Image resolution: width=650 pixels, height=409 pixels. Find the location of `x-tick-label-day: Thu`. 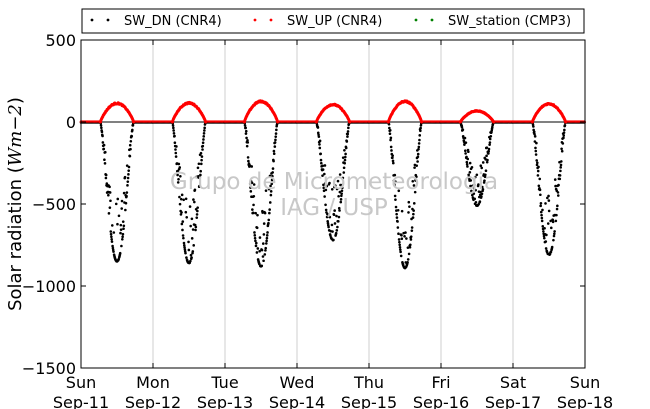

x-tick-label-day: Thu is located at coordinates (368, 382).